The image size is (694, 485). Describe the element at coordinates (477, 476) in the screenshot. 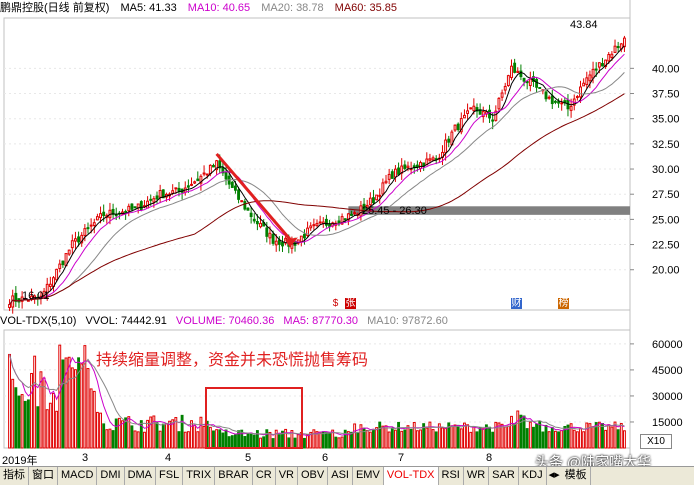

I see `tab-wr: WR` at that location.